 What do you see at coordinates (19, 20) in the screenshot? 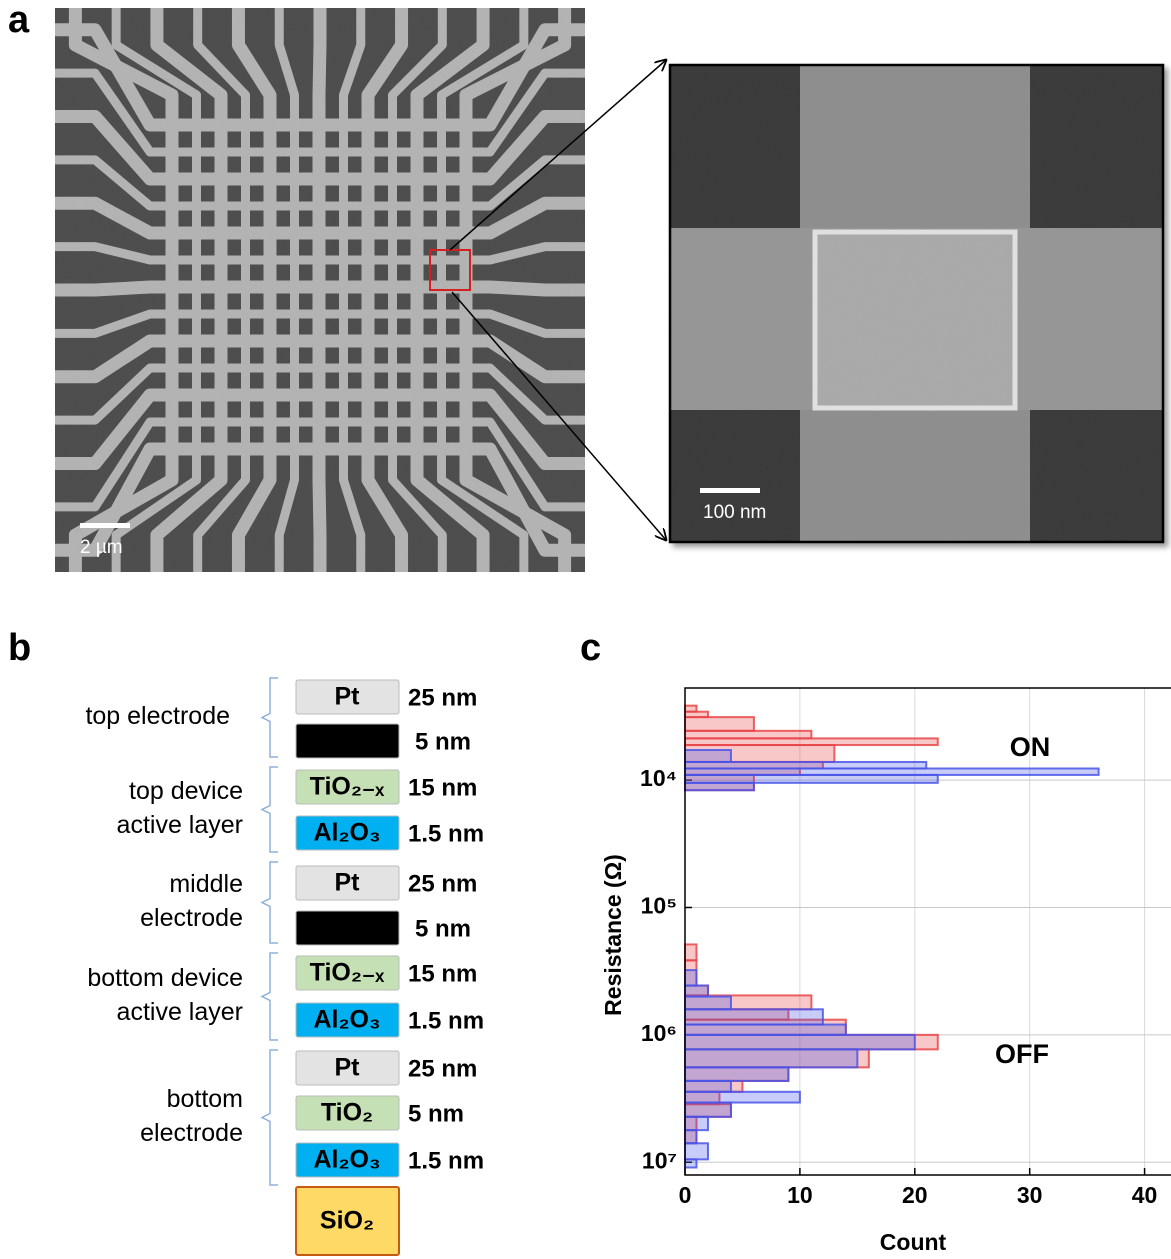
I see `panel-label: a` at bounding box center [19, 20].